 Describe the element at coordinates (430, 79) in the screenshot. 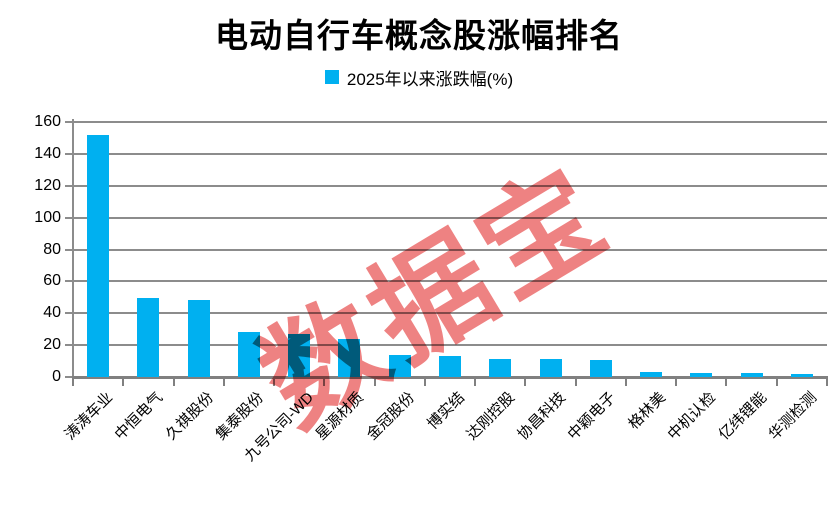

I see `legend-label: 2025年以来涨跌幅(%)` at that location.